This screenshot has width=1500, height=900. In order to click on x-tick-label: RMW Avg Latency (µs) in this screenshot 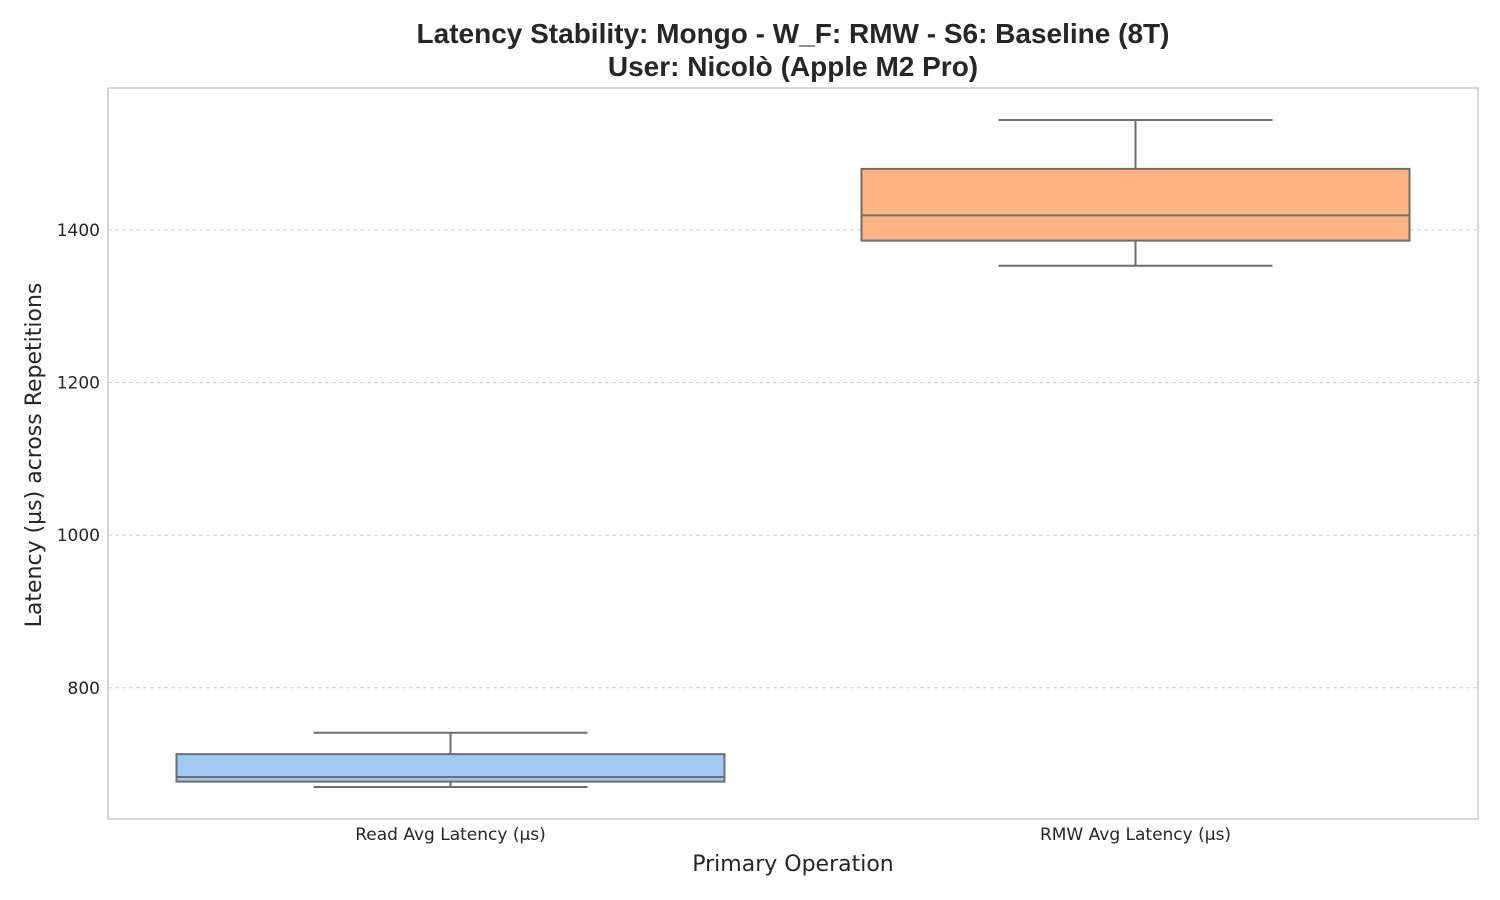, I will do `click(1135, 835)`.